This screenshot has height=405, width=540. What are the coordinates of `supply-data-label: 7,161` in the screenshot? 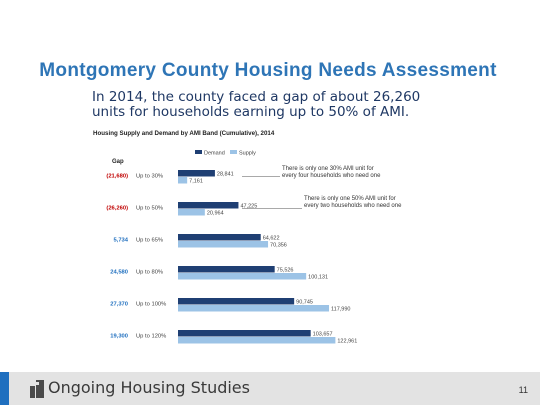 It's located at (196, 182).